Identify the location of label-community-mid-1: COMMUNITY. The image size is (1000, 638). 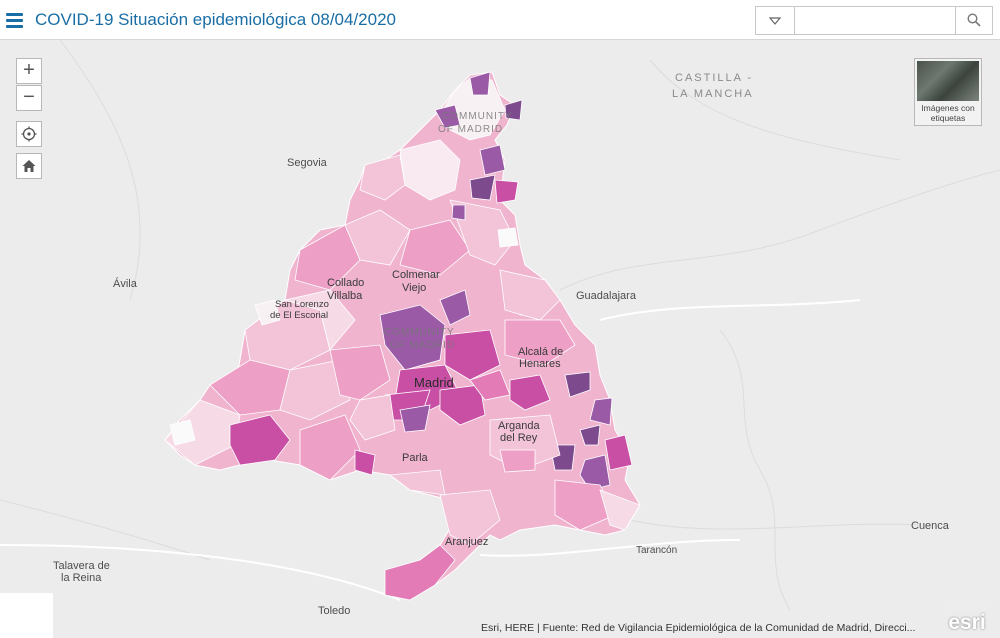
(419, 332).